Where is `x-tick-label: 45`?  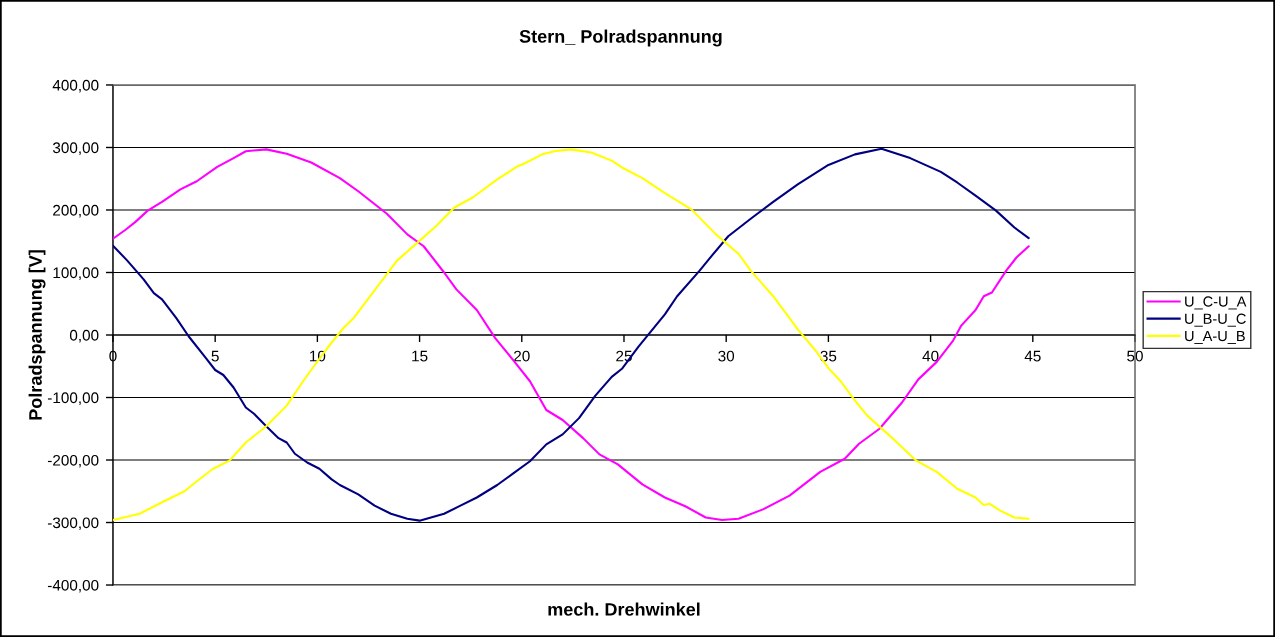
x-tick-label: 45 is located at coordinates (1032, 356).